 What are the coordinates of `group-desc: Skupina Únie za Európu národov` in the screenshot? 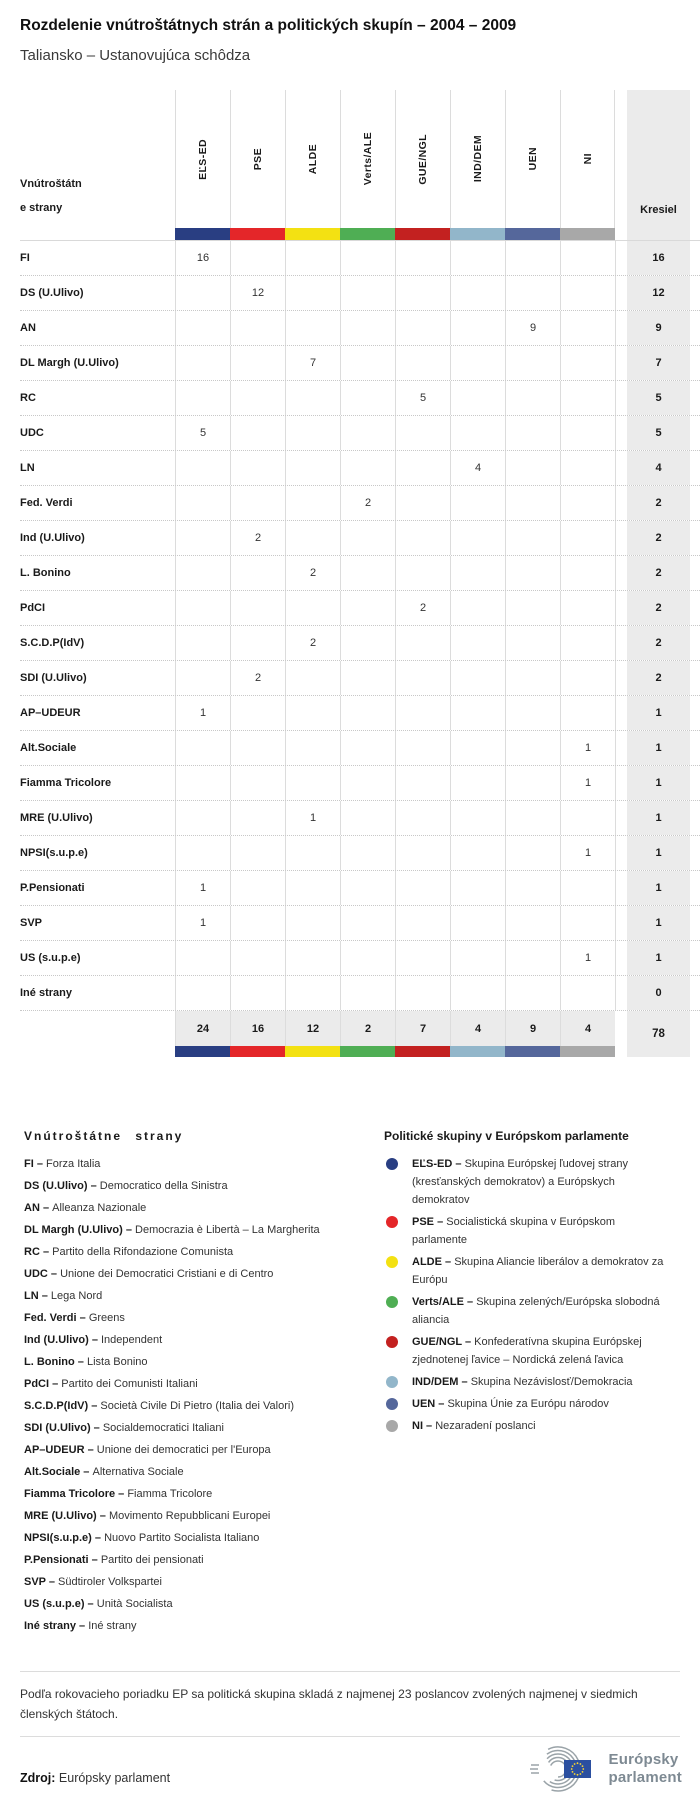 It's located at (528, 1404).